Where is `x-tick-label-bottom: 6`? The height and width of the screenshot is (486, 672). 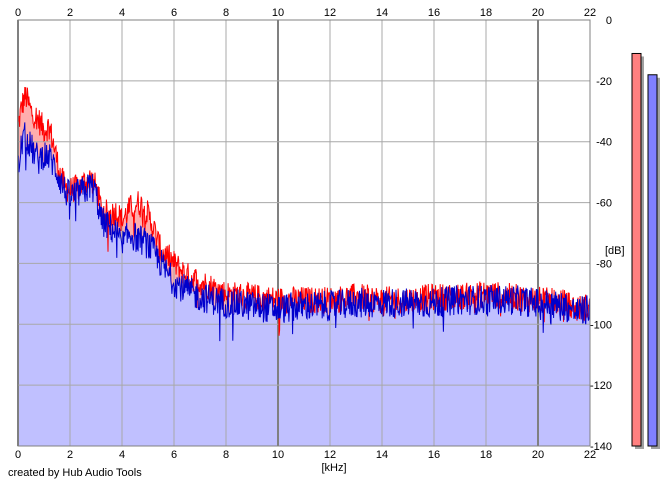
x-tick-label-bottom: 6 is located at coordinates (174, 455).